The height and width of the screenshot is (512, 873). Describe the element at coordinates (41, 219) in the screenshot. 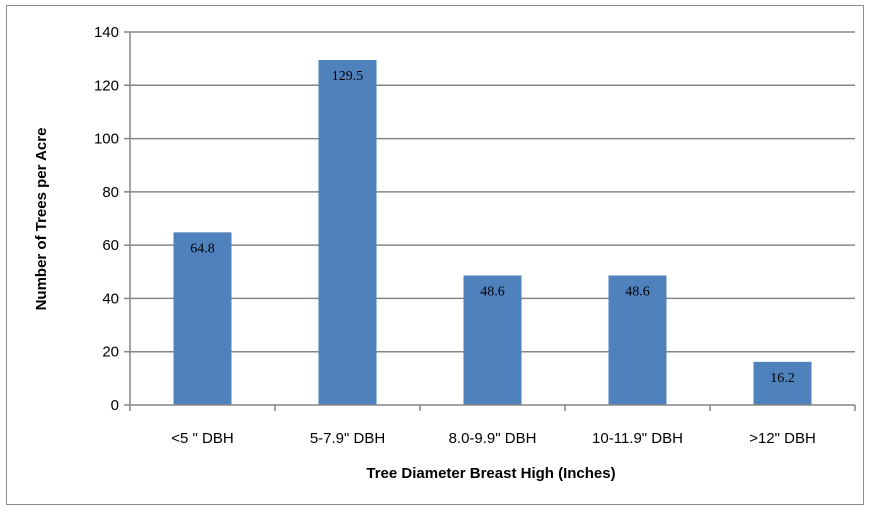

I see `y-axis-title: Number of Trees per Acre` at that location.